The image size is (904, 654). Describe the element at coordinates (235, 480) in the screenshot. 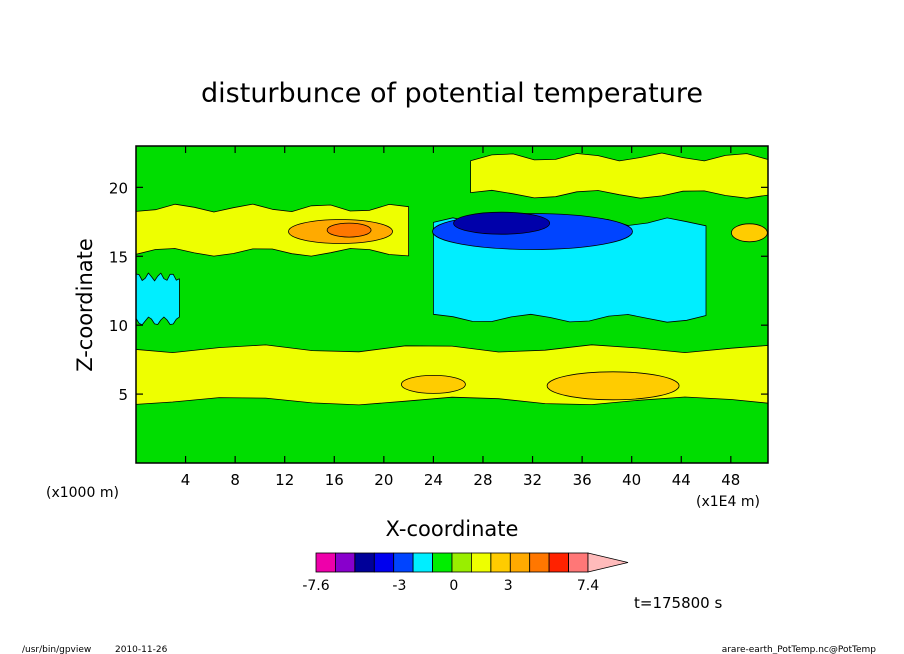

I see `x-tick-label: 8` at that location.